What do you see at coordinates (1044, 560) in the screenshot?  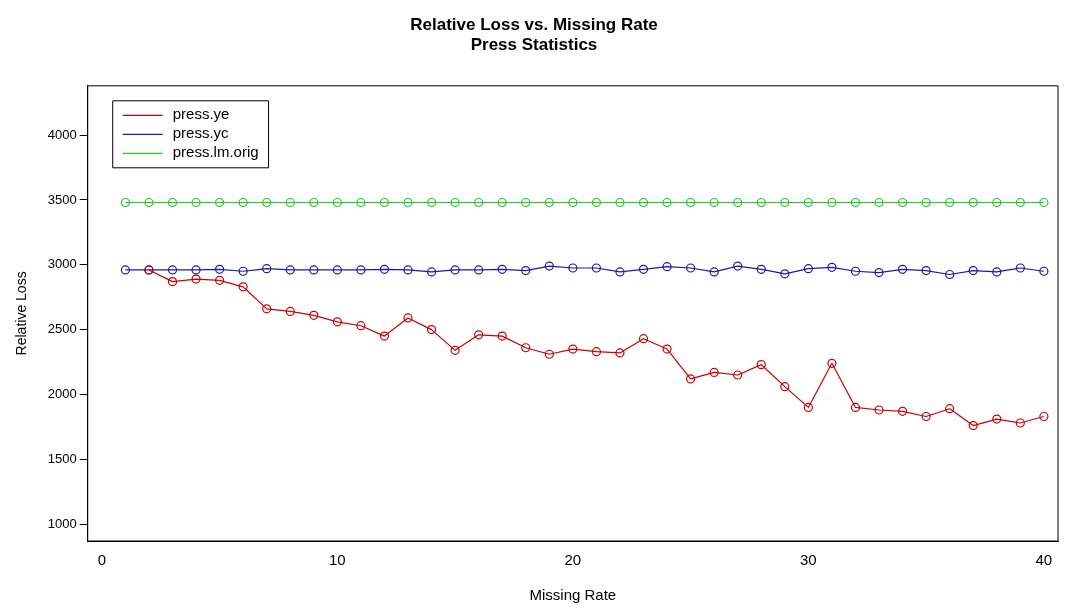 I see `x-tick-label: 40` at bounding box center [1044, 560].